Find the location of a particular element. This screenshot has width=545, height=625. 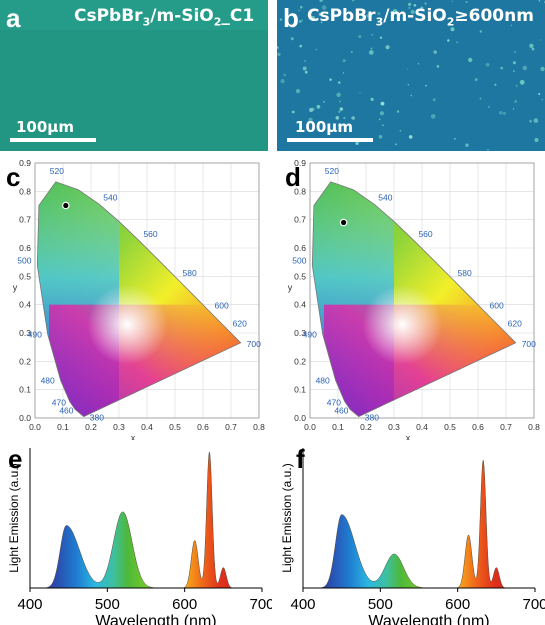

y-tick-label: 0.2 is located at coordinates (300, 361).